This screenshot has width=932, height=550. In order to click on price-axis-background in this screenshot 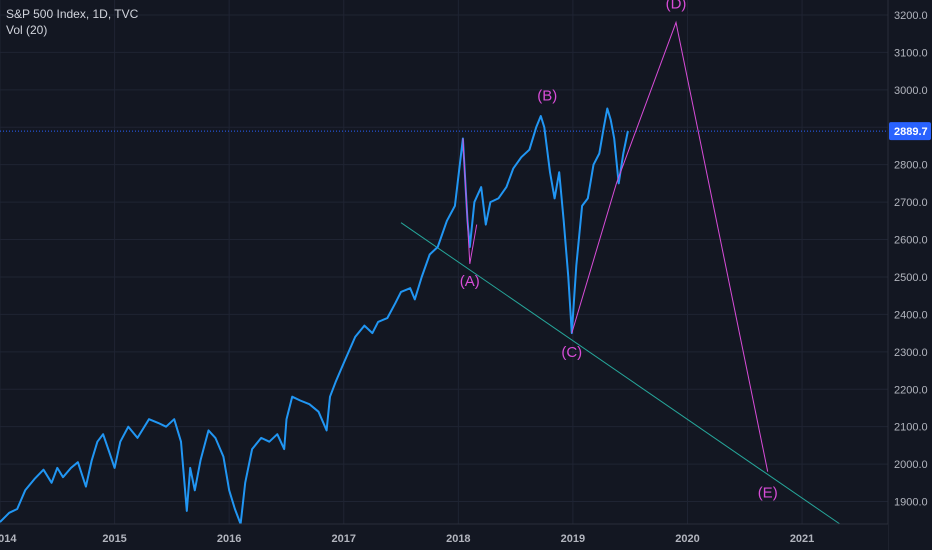, I will do `click(910, 275)`.